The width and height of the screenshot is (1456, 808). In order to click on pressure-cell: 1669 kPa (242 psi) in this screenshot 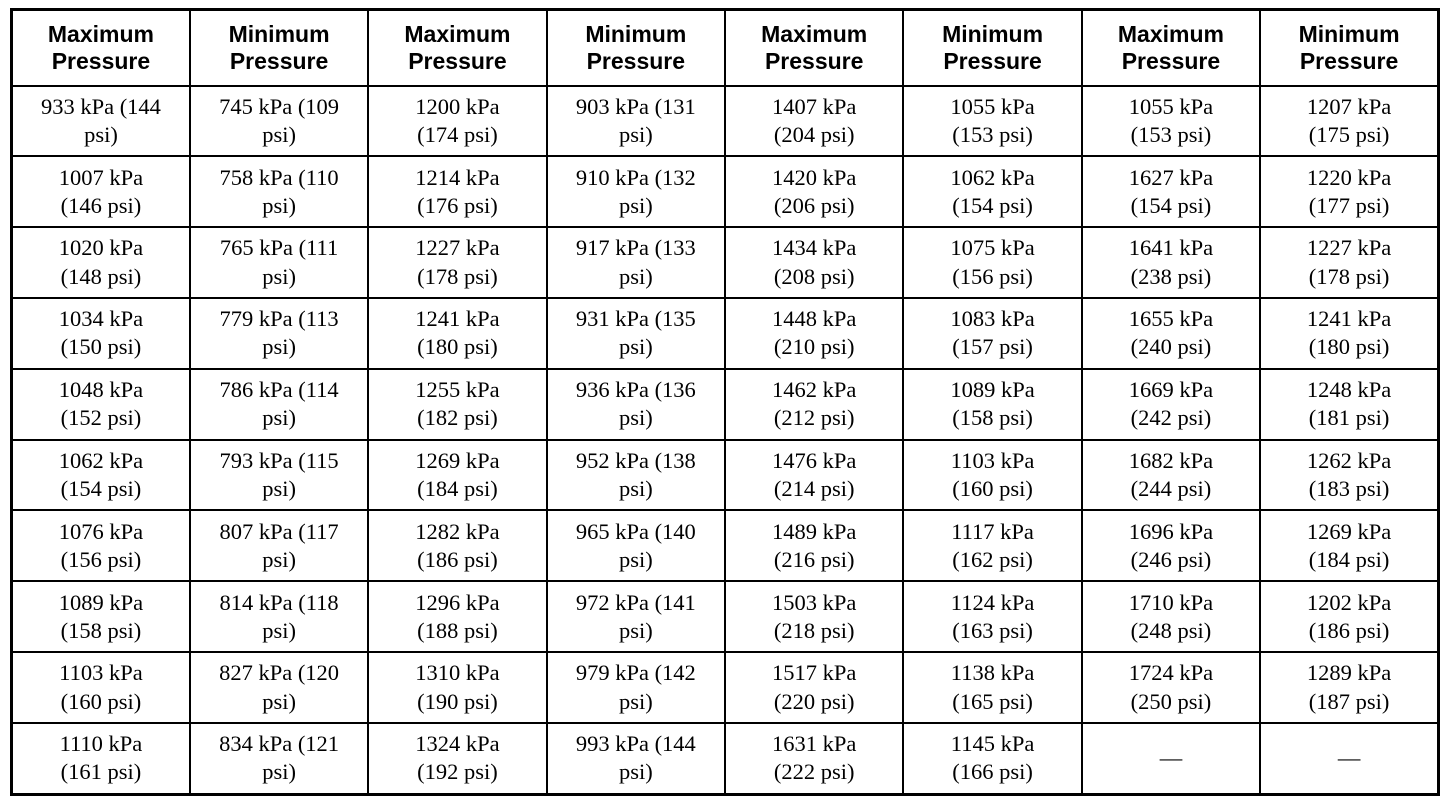, I will do `click(1171, 404)`.